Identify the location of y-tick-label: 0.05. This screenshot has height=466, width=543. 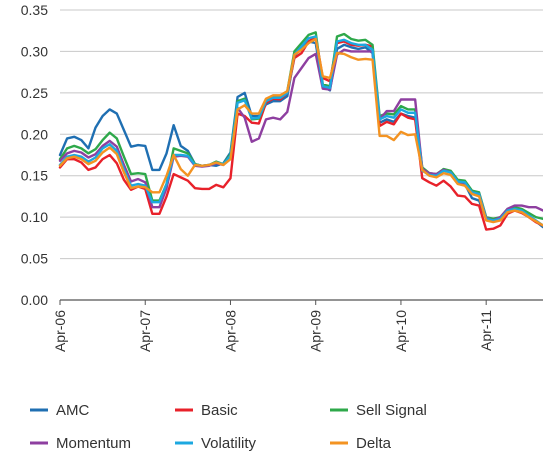
(34, 259).